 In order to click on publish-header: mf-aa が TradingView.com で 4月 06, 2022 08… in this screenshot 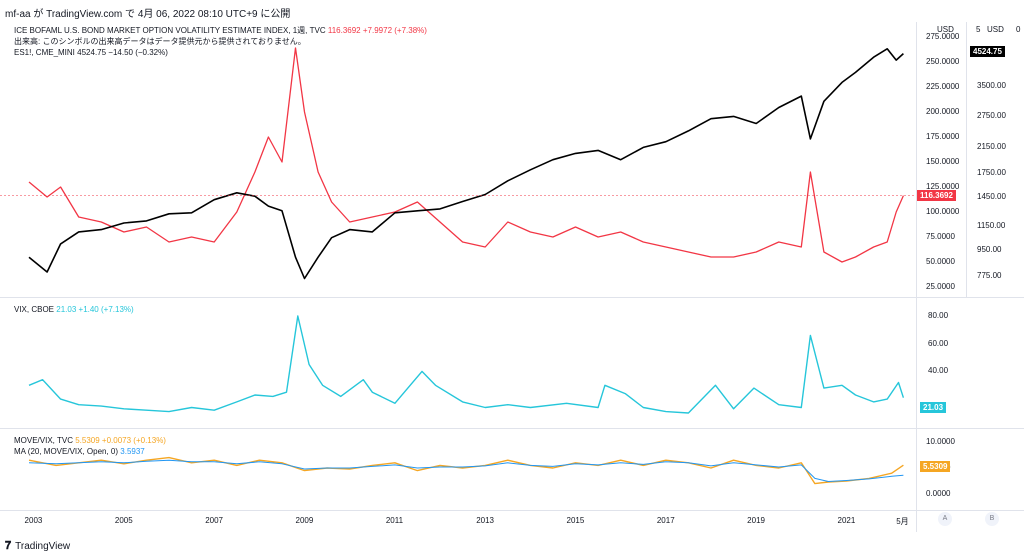, I will do `click(512, 11)`.